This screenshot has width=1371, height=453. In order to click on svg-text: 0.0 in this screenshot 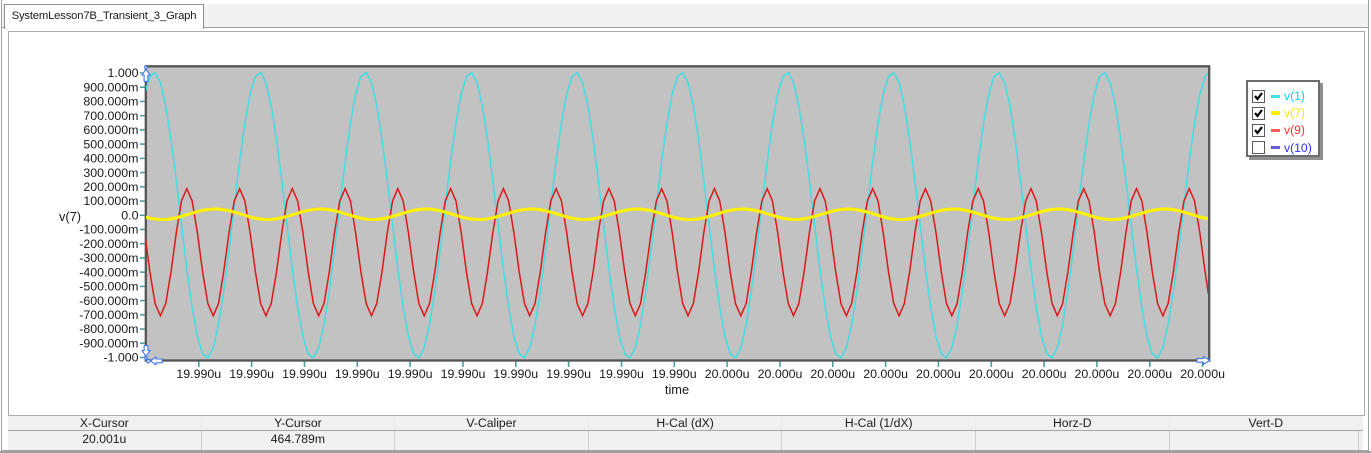, I will do `click(129, 215)`.